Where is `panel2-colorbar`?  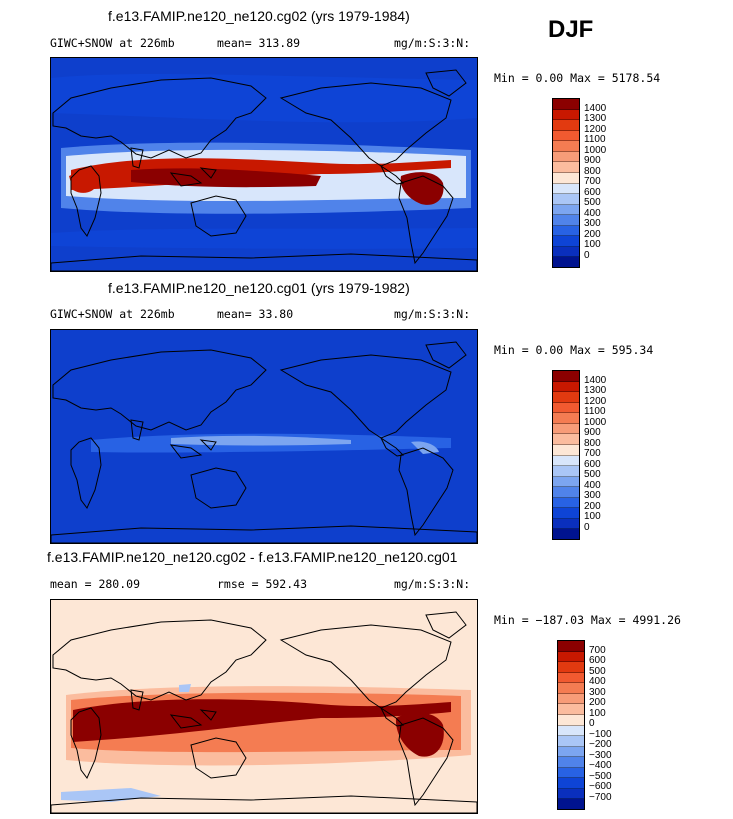
panel2-colorbar is located at coordinates (566, 455).